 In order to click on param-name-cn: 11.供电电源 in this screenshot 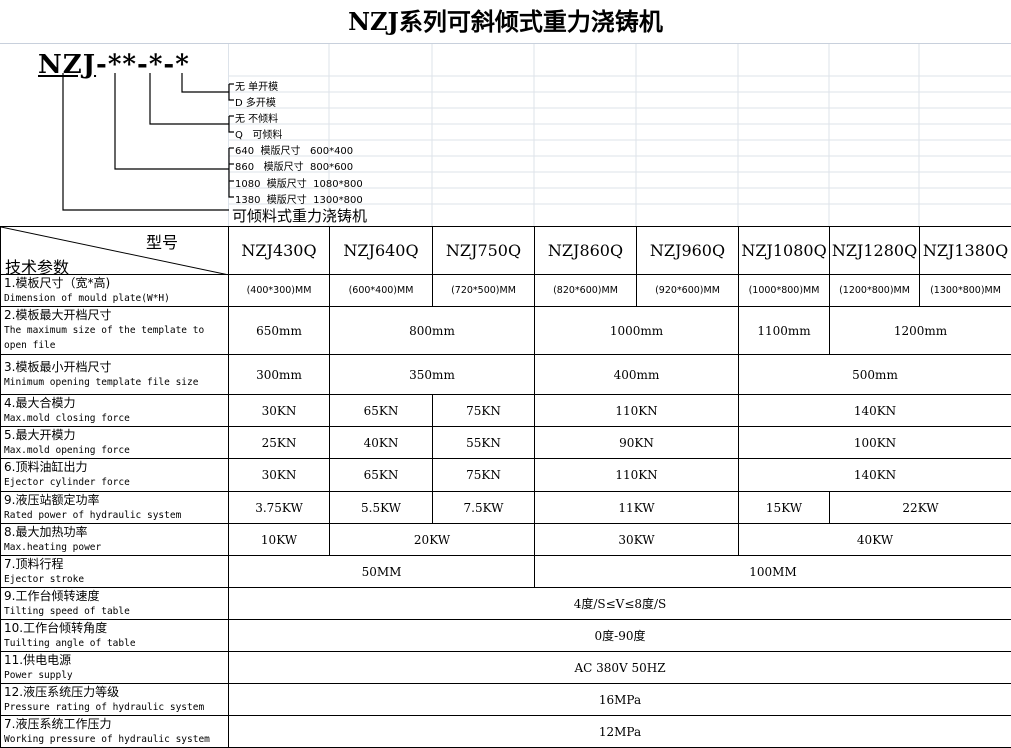, I will do `click(116, 660)`.